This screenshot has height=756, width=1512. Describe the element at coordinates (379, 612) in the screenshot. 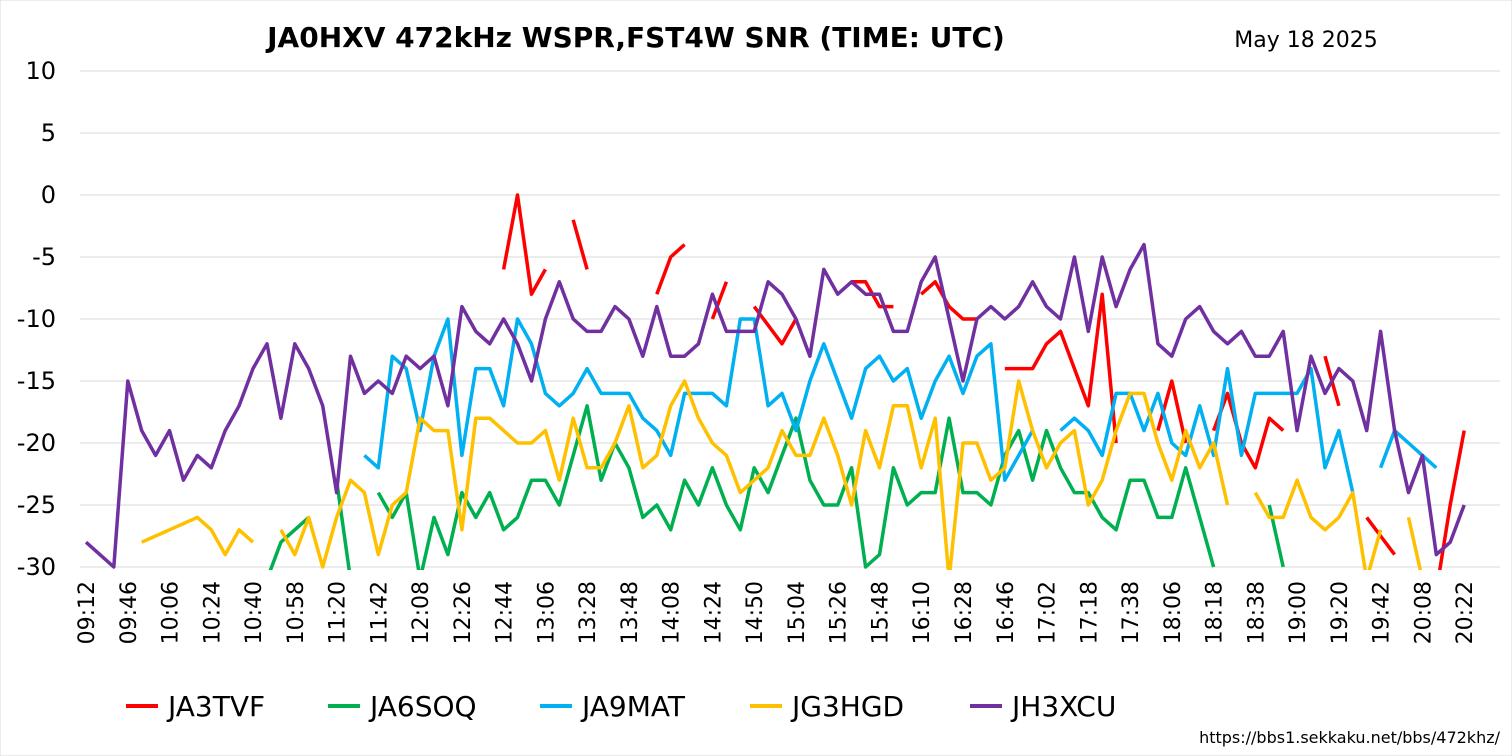

I see `x-tick-label: 11:42` at that location.